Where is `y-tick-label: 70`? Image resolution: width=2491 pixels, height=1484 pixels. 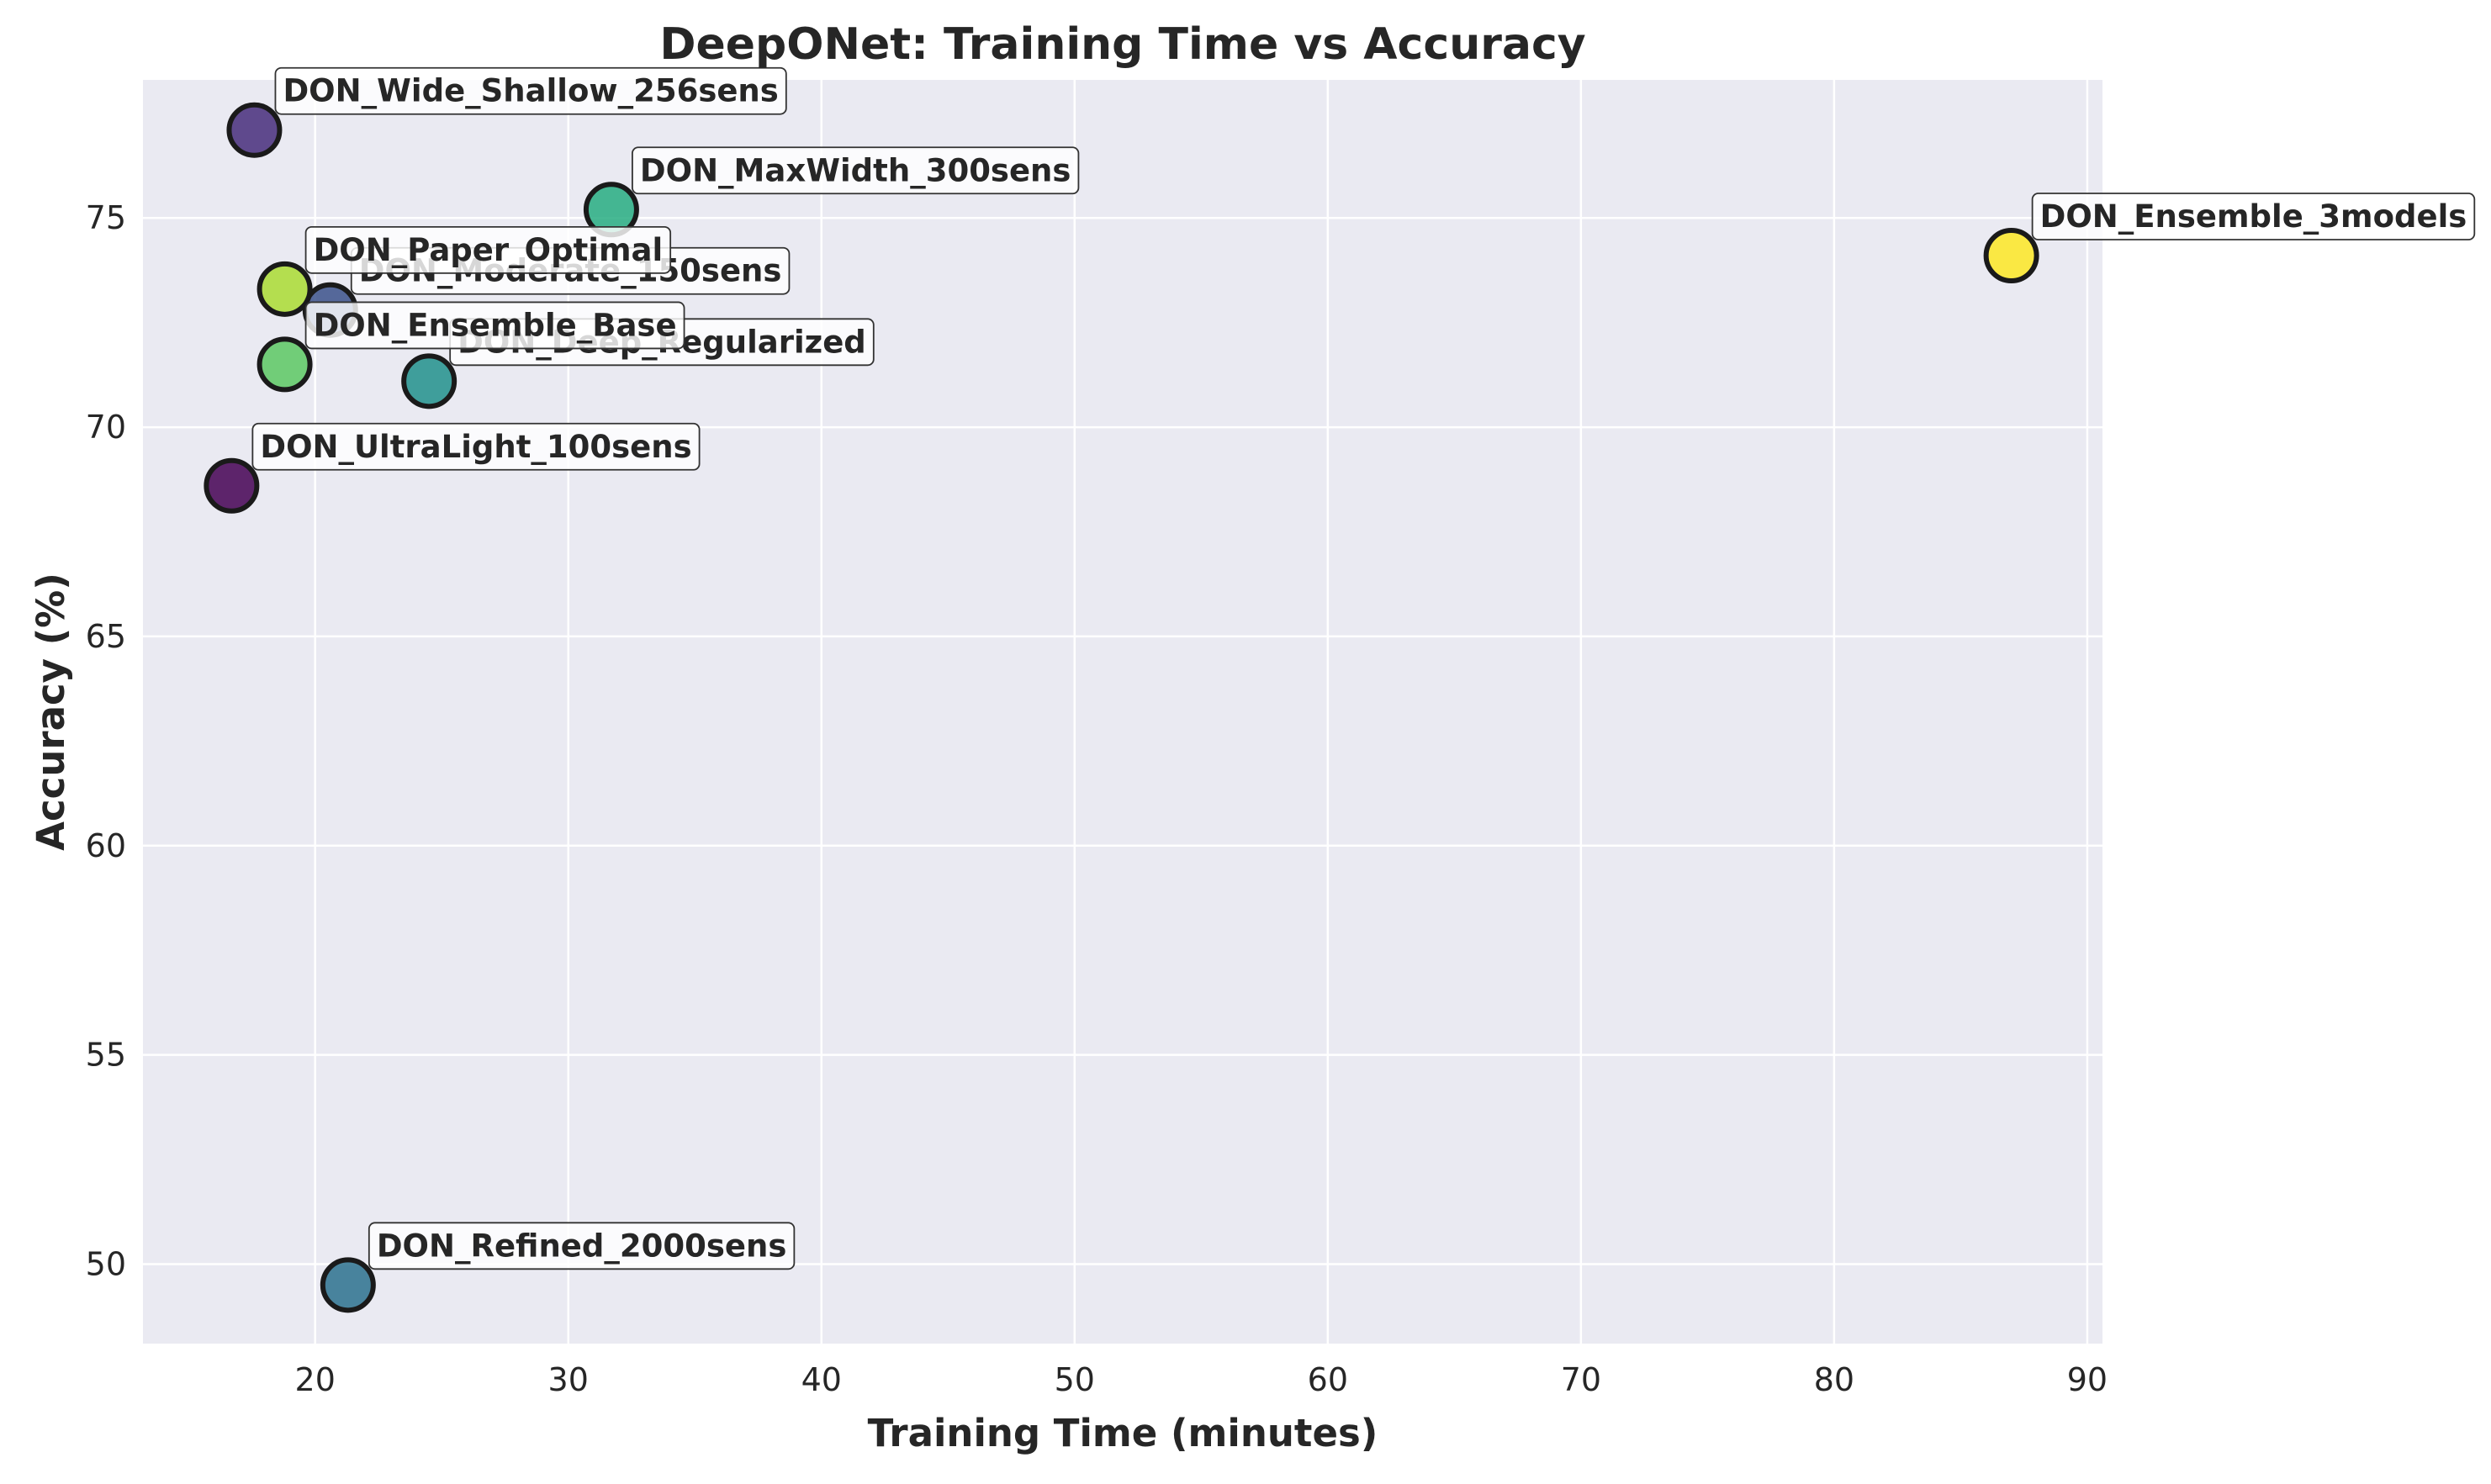 y-tick-label: 70 is located at coordinates (106, 427).